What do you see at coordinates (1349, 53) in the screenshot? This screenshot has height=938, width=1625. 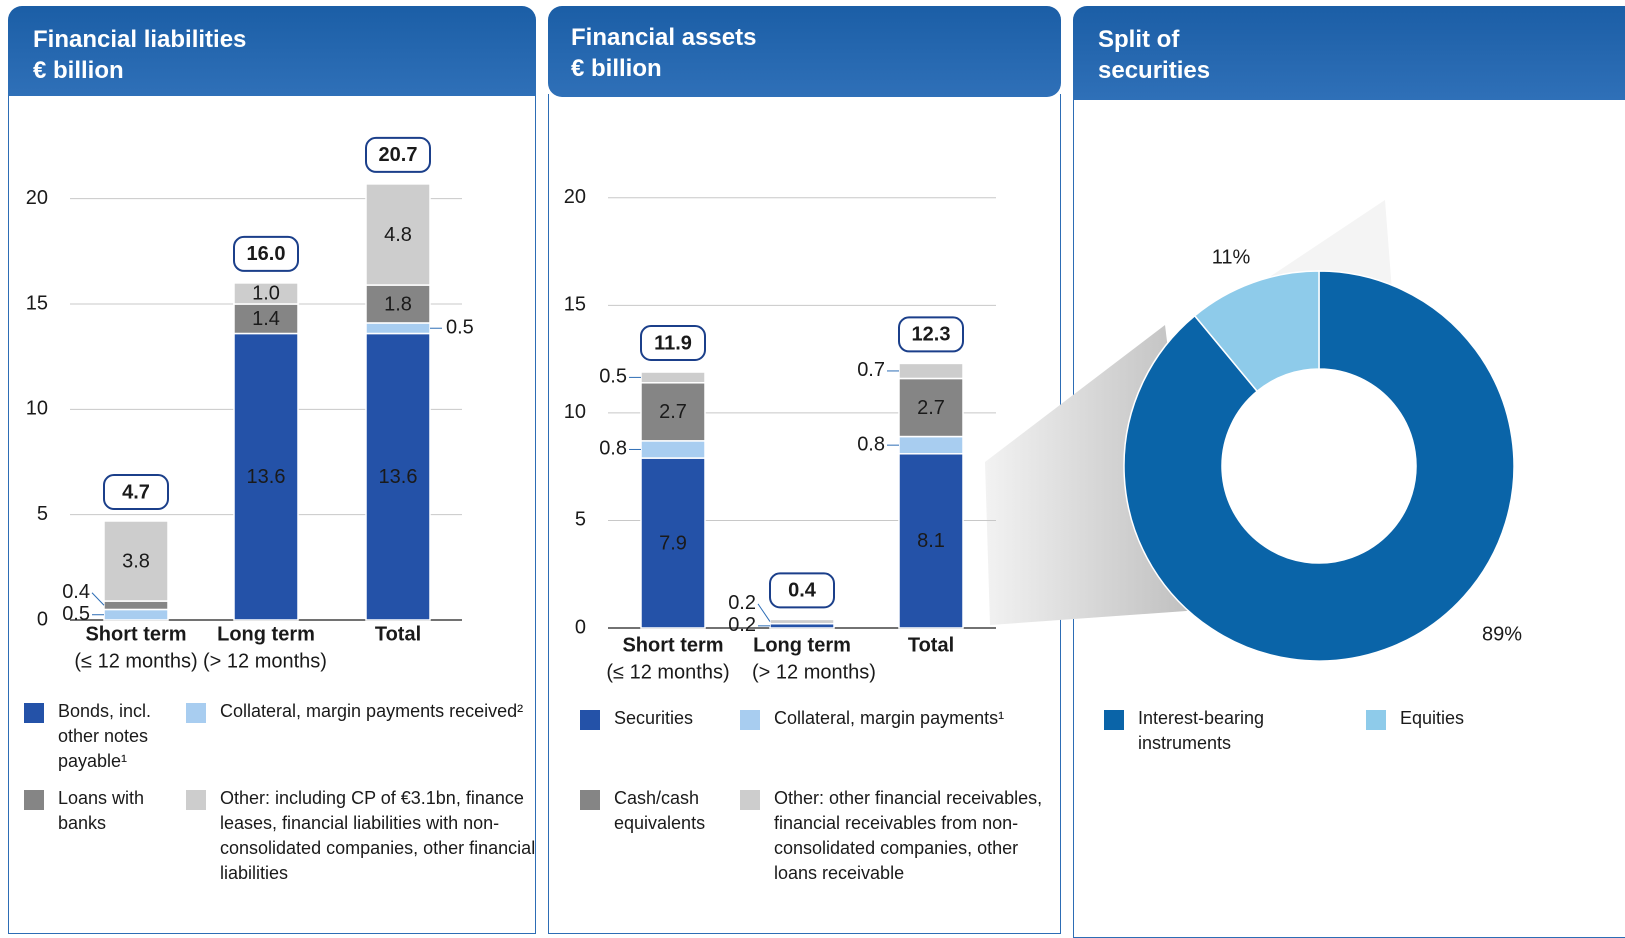 I see `panel-header: Split of securities` at bounding box center [1349, 53].